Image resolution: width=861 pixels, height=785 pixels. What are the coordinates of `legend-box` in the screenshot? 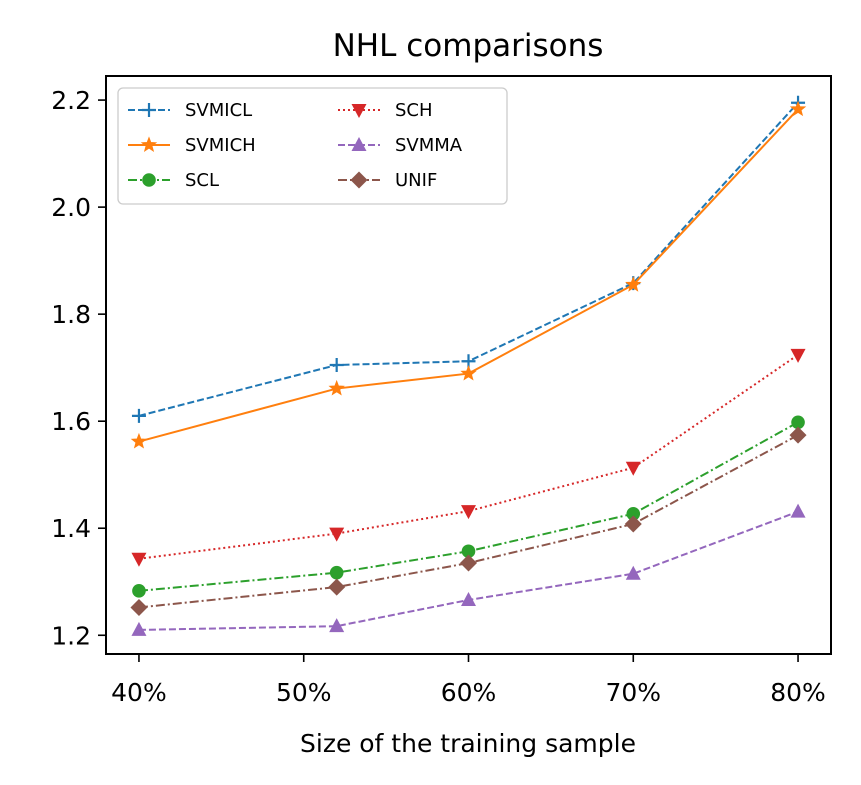 It's located at (312, 146).